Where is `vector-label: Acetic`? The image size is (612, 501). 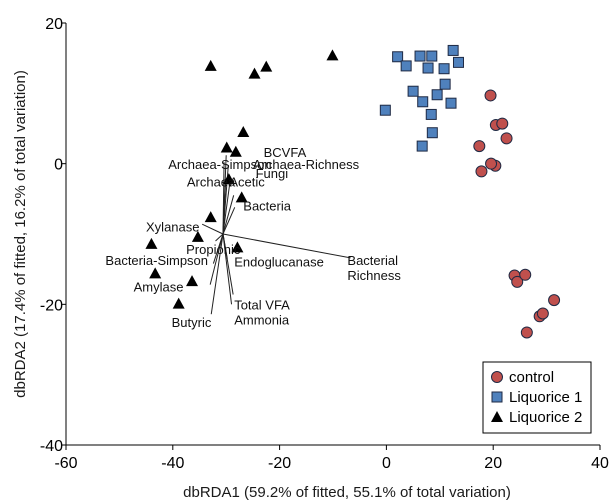 vector-label: Acetic is located at coordinates (247, 181).